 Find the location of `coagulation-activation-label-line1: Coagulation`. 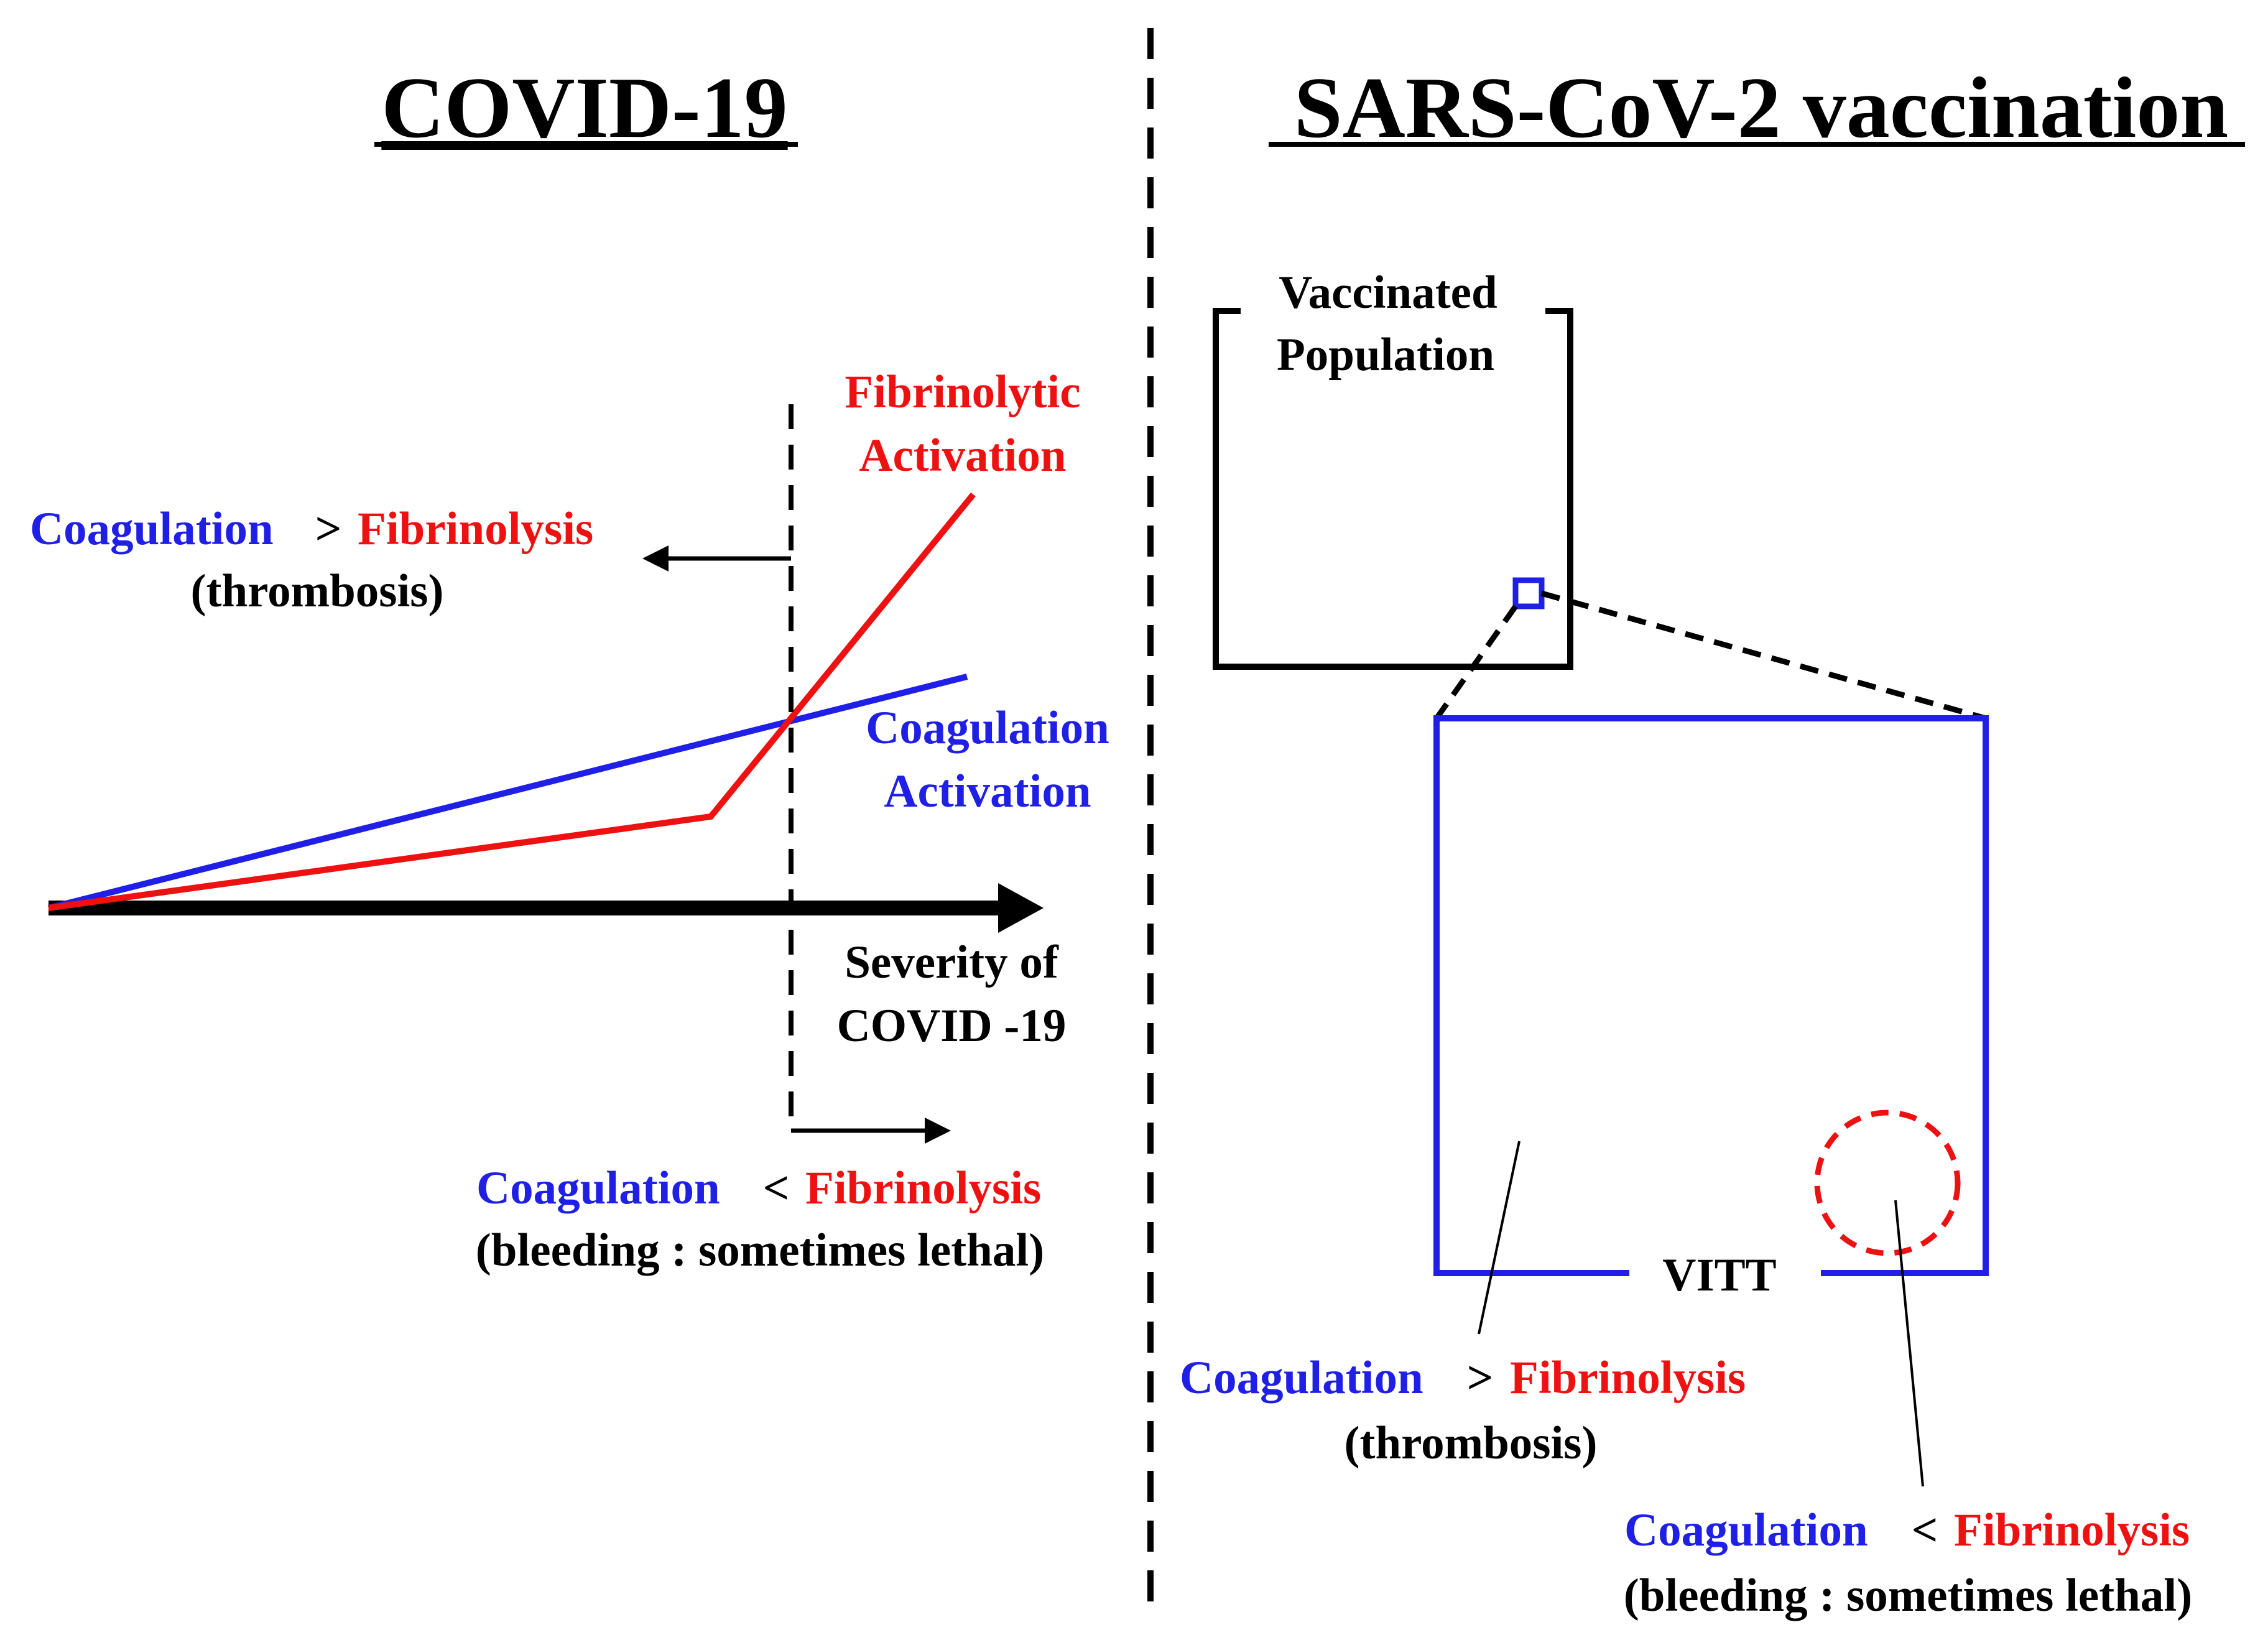

coagulation-activation-label-line1: Coagulation is located at coordinates (988, 728).